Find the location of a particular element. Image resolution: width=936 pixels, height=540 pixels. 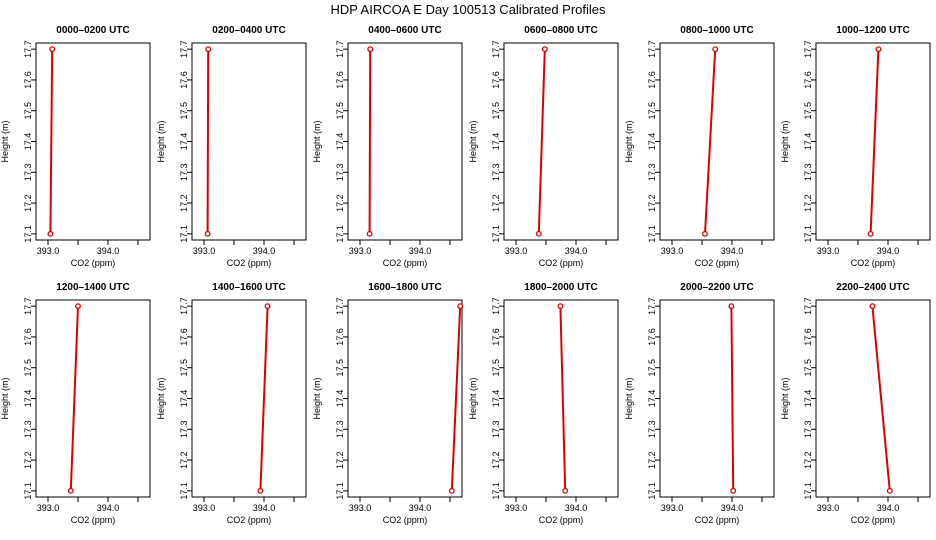

panel-title: 2000–2200 UTC is located at coordinates (716, 287).